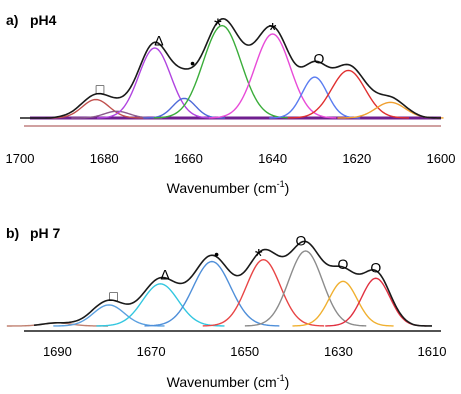  Describe the element at coordinates (104, 158) in the screenshot. I see `panel-a-tick-label-1680: 1680` at that location.